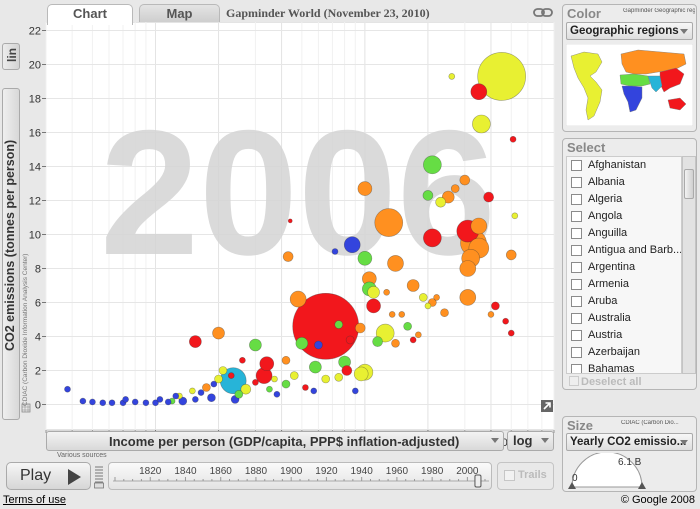  What do you see at coordinates (530, 441) in the screenshot?
I see `x-scale-select: log` at bounding box center [530, 441].